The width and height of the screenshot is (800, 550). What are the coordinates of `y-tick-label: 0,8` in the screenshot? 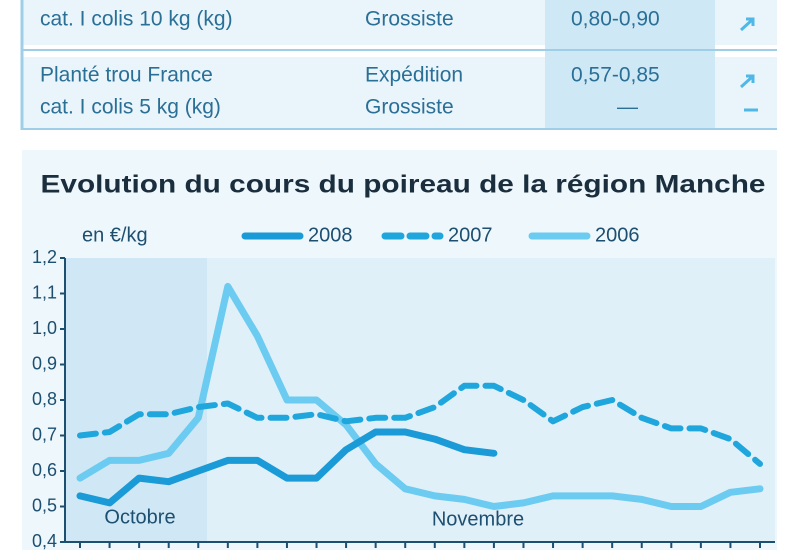 It's located at (44, 399).